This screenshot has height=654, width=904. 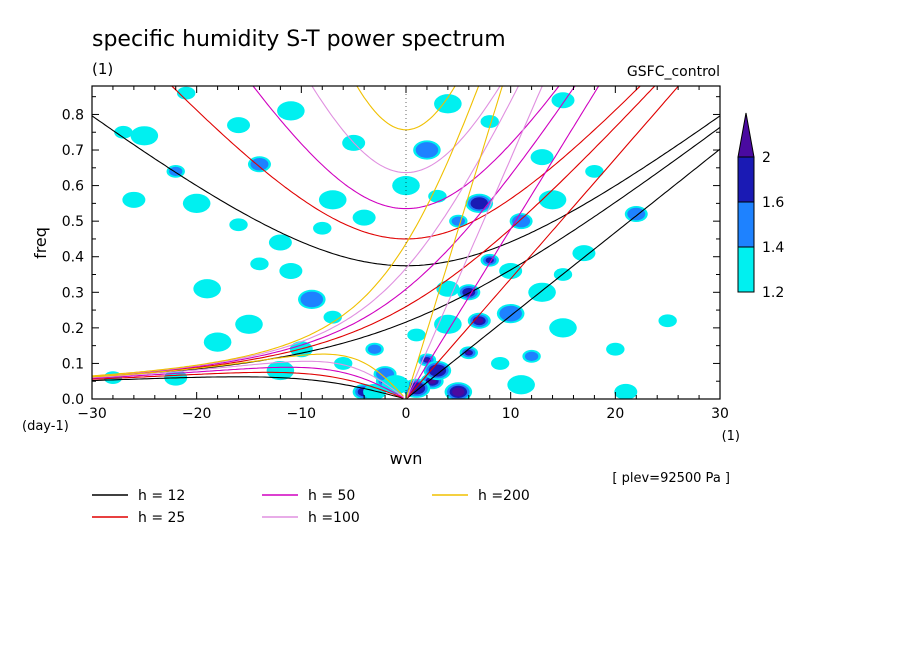 I want to click on y-tick-label: 0.2, so click(x=73, y=329).